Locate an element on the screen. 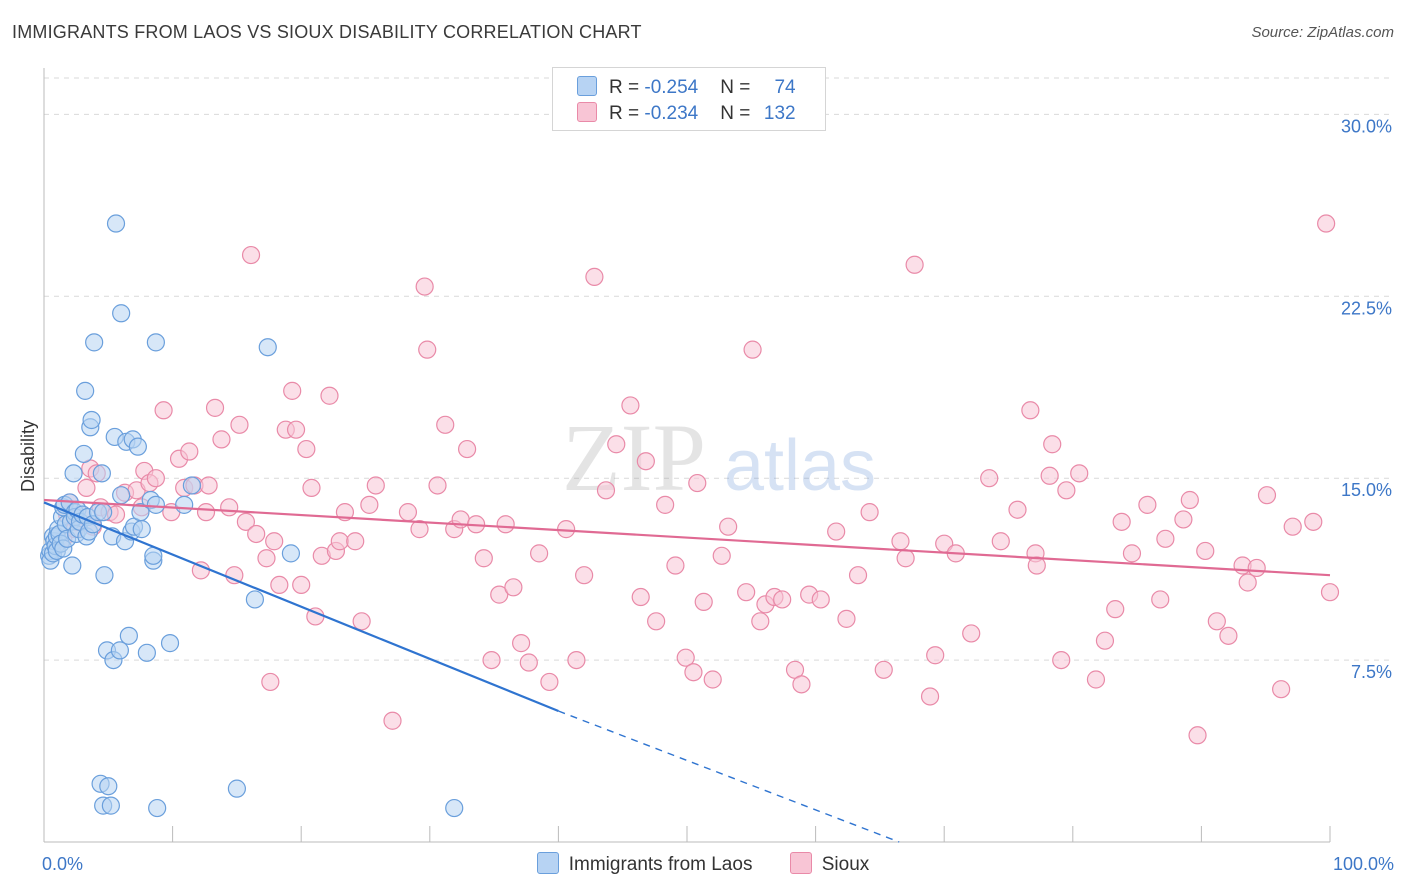  x-tick-label: 0.0% is located at coordinates (62, 864).